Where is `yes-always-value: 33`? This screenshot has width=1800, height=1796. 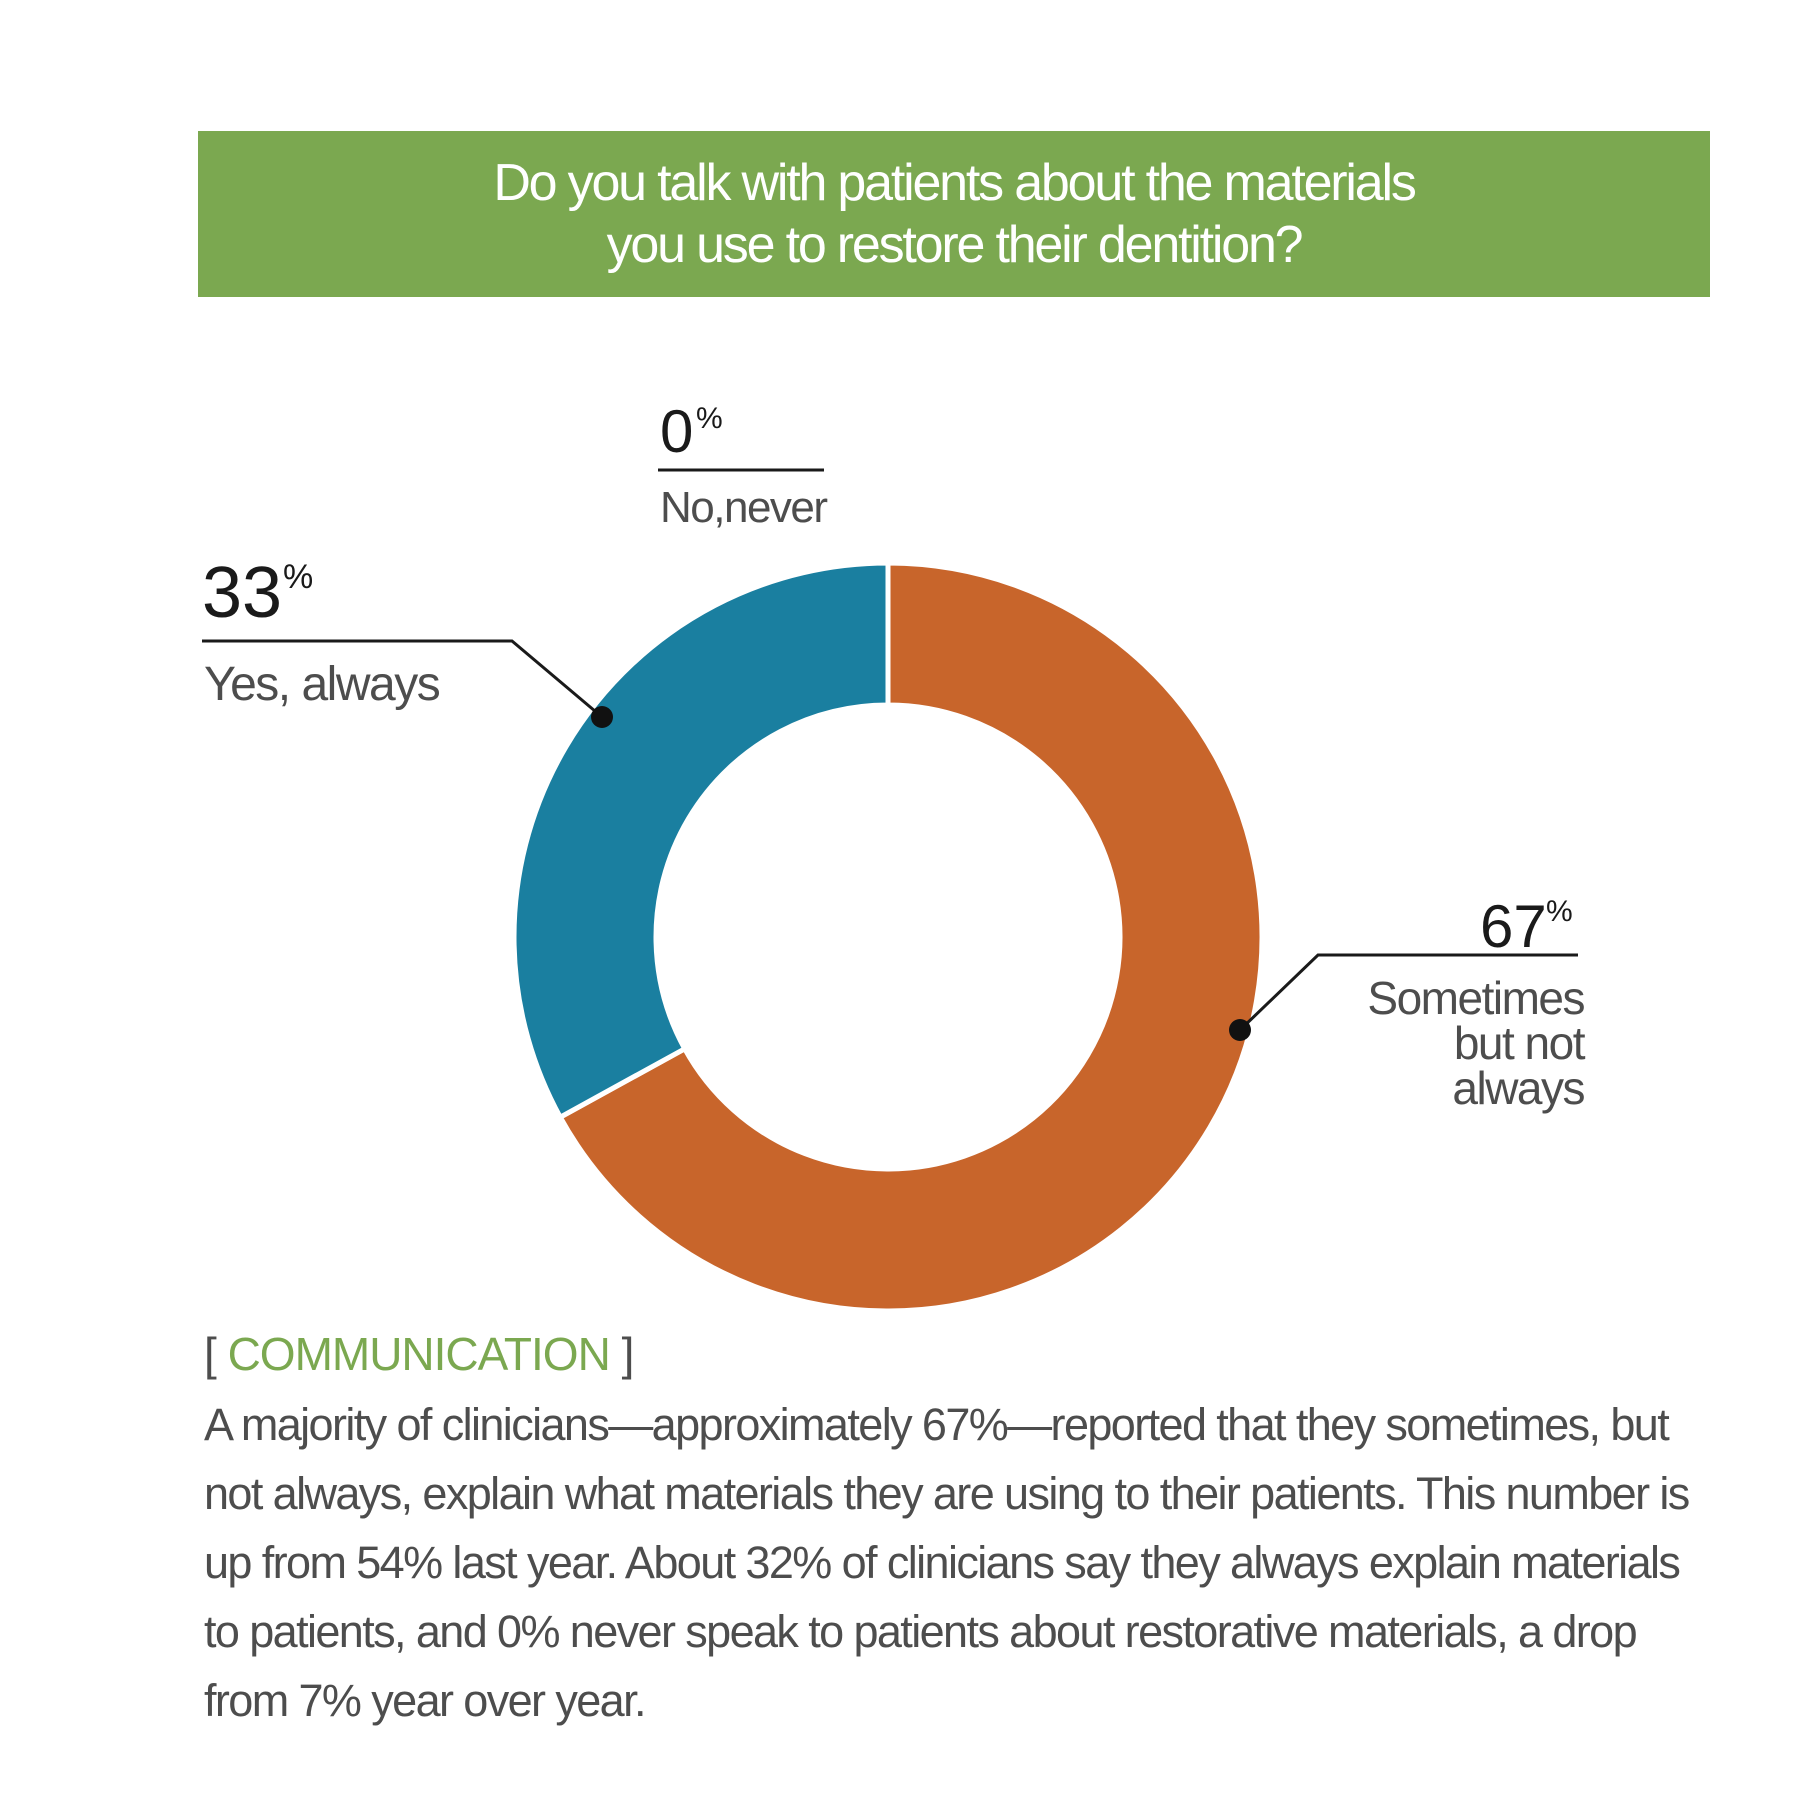
yes-always-value: 33 is located at coordinates (242, 593).